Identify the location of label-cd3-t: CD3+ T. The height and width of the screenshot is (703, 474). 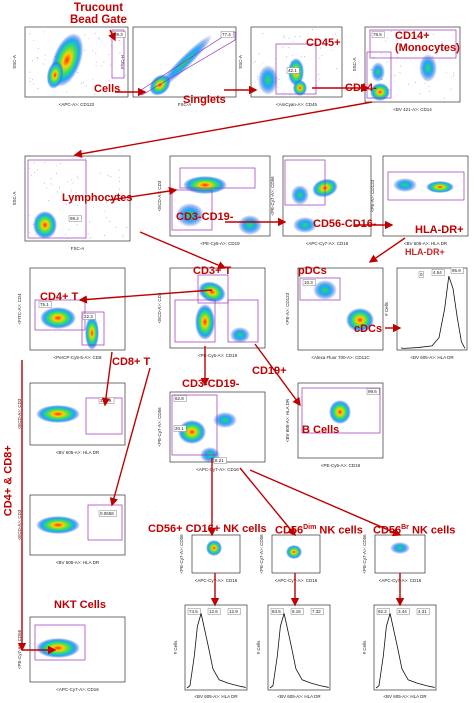
(212, 271).